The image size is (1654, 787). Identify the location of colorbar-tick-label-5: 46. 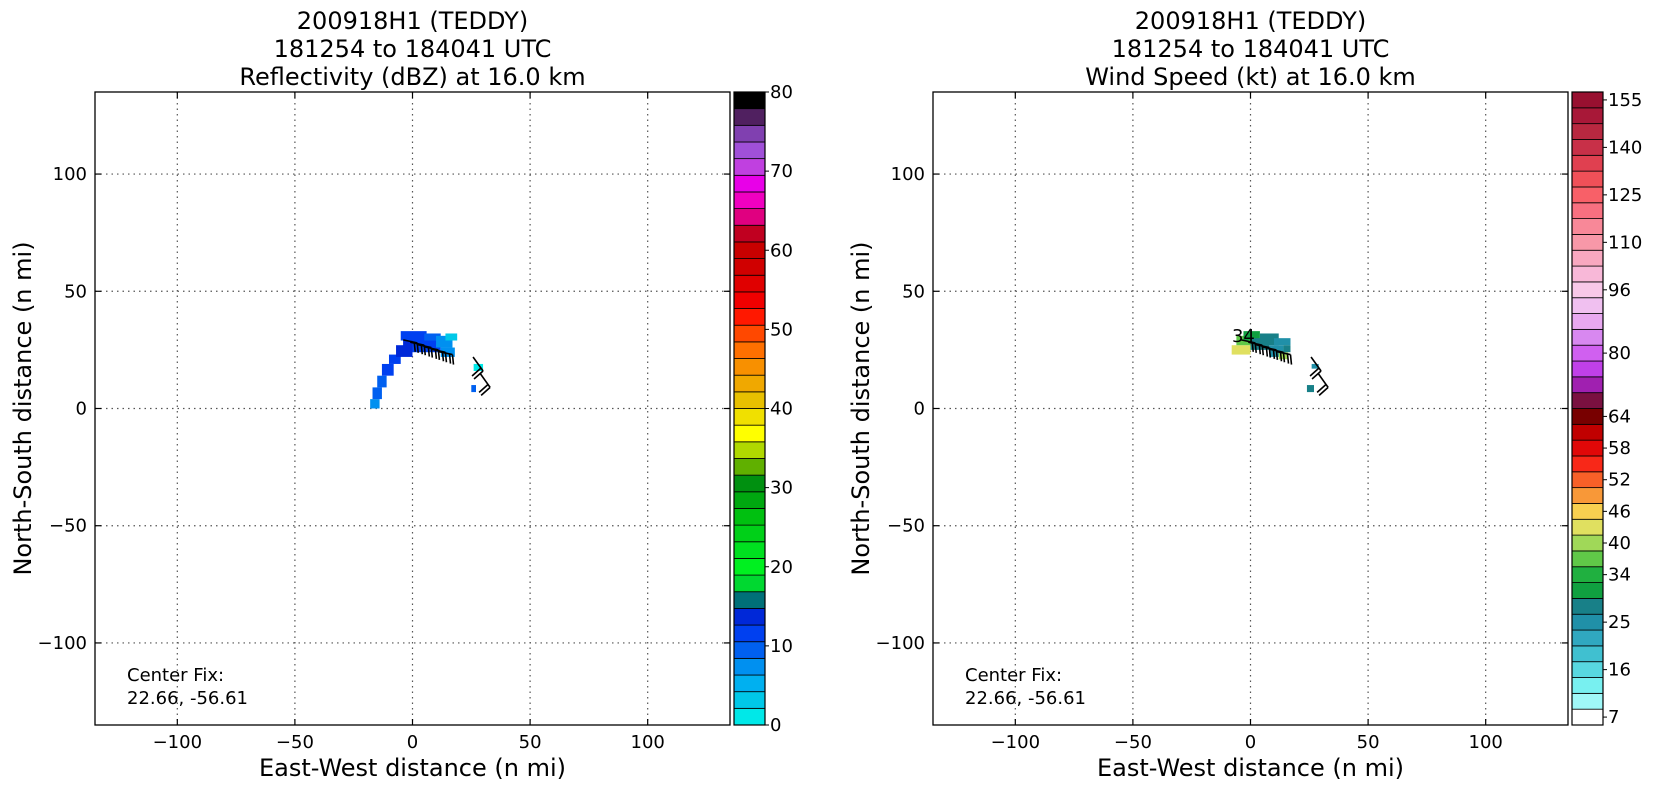
(1619, 511).